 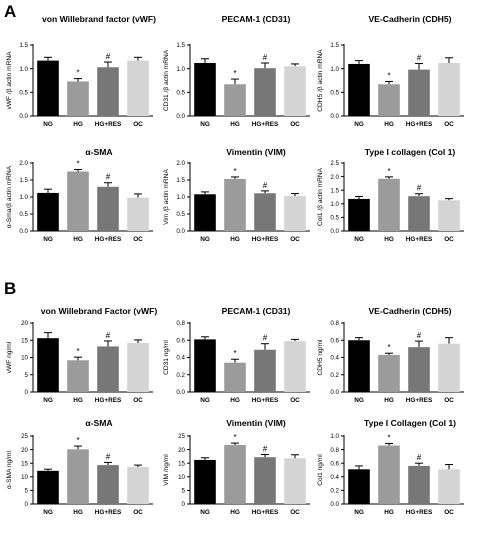 What do you see at coordinates (27, 392) in the screenshot?
I see `y-tick-label: 0` at bounding box center [27, 392].